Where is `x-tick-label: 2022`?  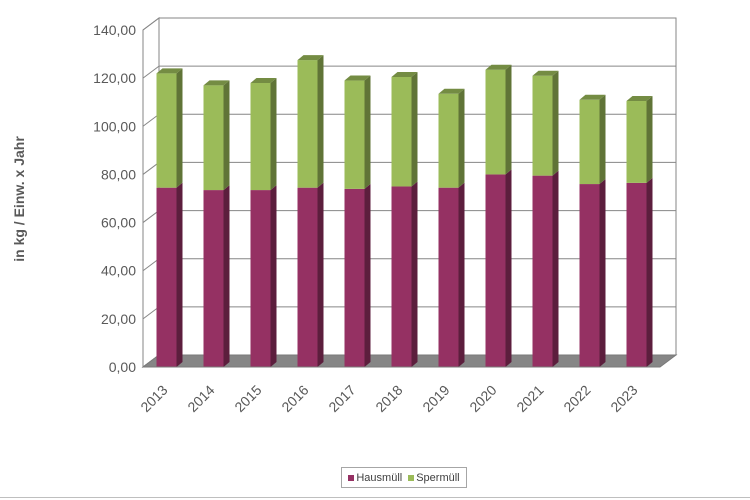 x-tick-label: 2022 is located at coordinates (576, 398).